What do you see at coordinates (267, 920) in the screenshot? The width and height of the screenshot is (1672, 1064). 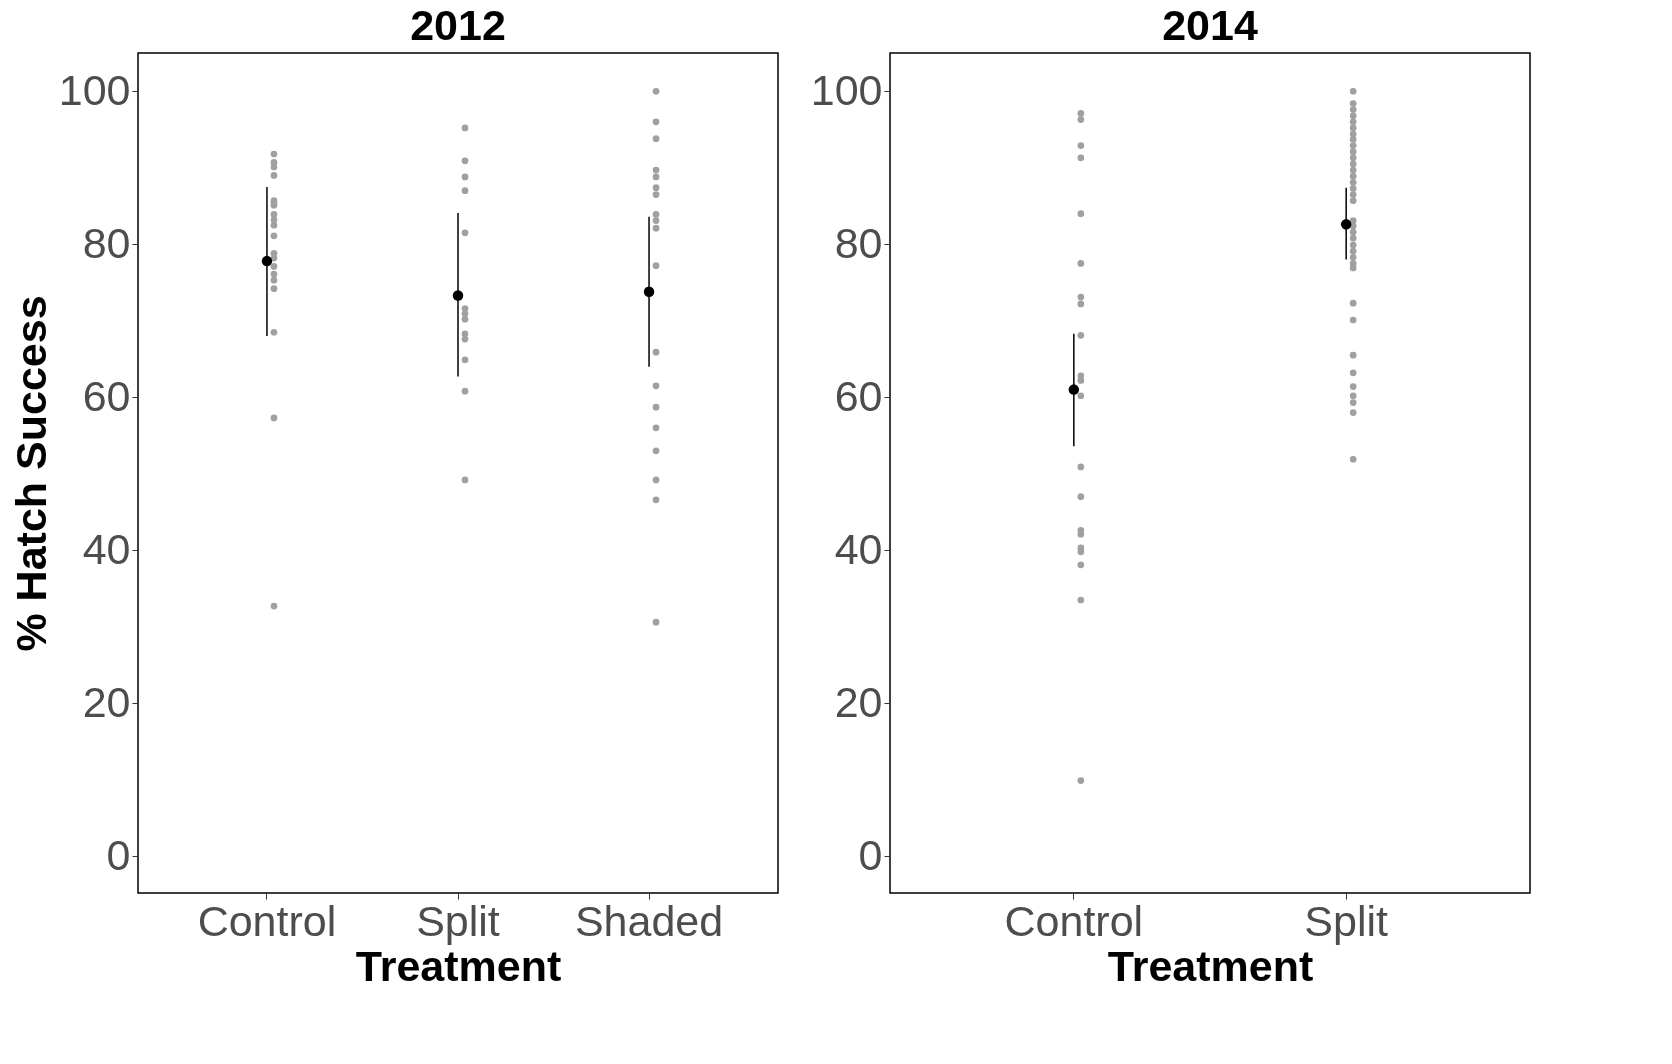 I see `x-tick-label: Control` at bounding box center [267, 920].